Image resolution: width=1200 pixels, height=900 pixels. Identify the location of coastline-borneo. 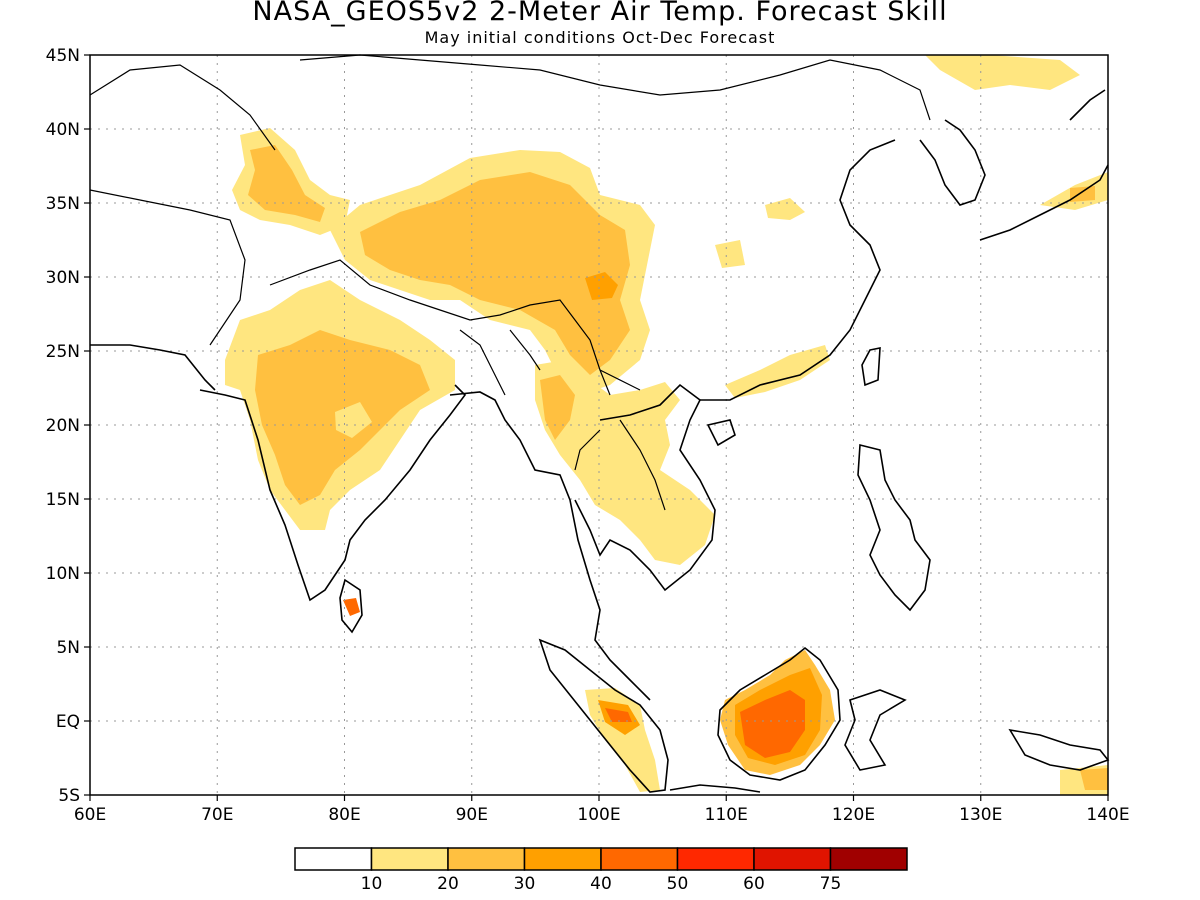
(779, 713).